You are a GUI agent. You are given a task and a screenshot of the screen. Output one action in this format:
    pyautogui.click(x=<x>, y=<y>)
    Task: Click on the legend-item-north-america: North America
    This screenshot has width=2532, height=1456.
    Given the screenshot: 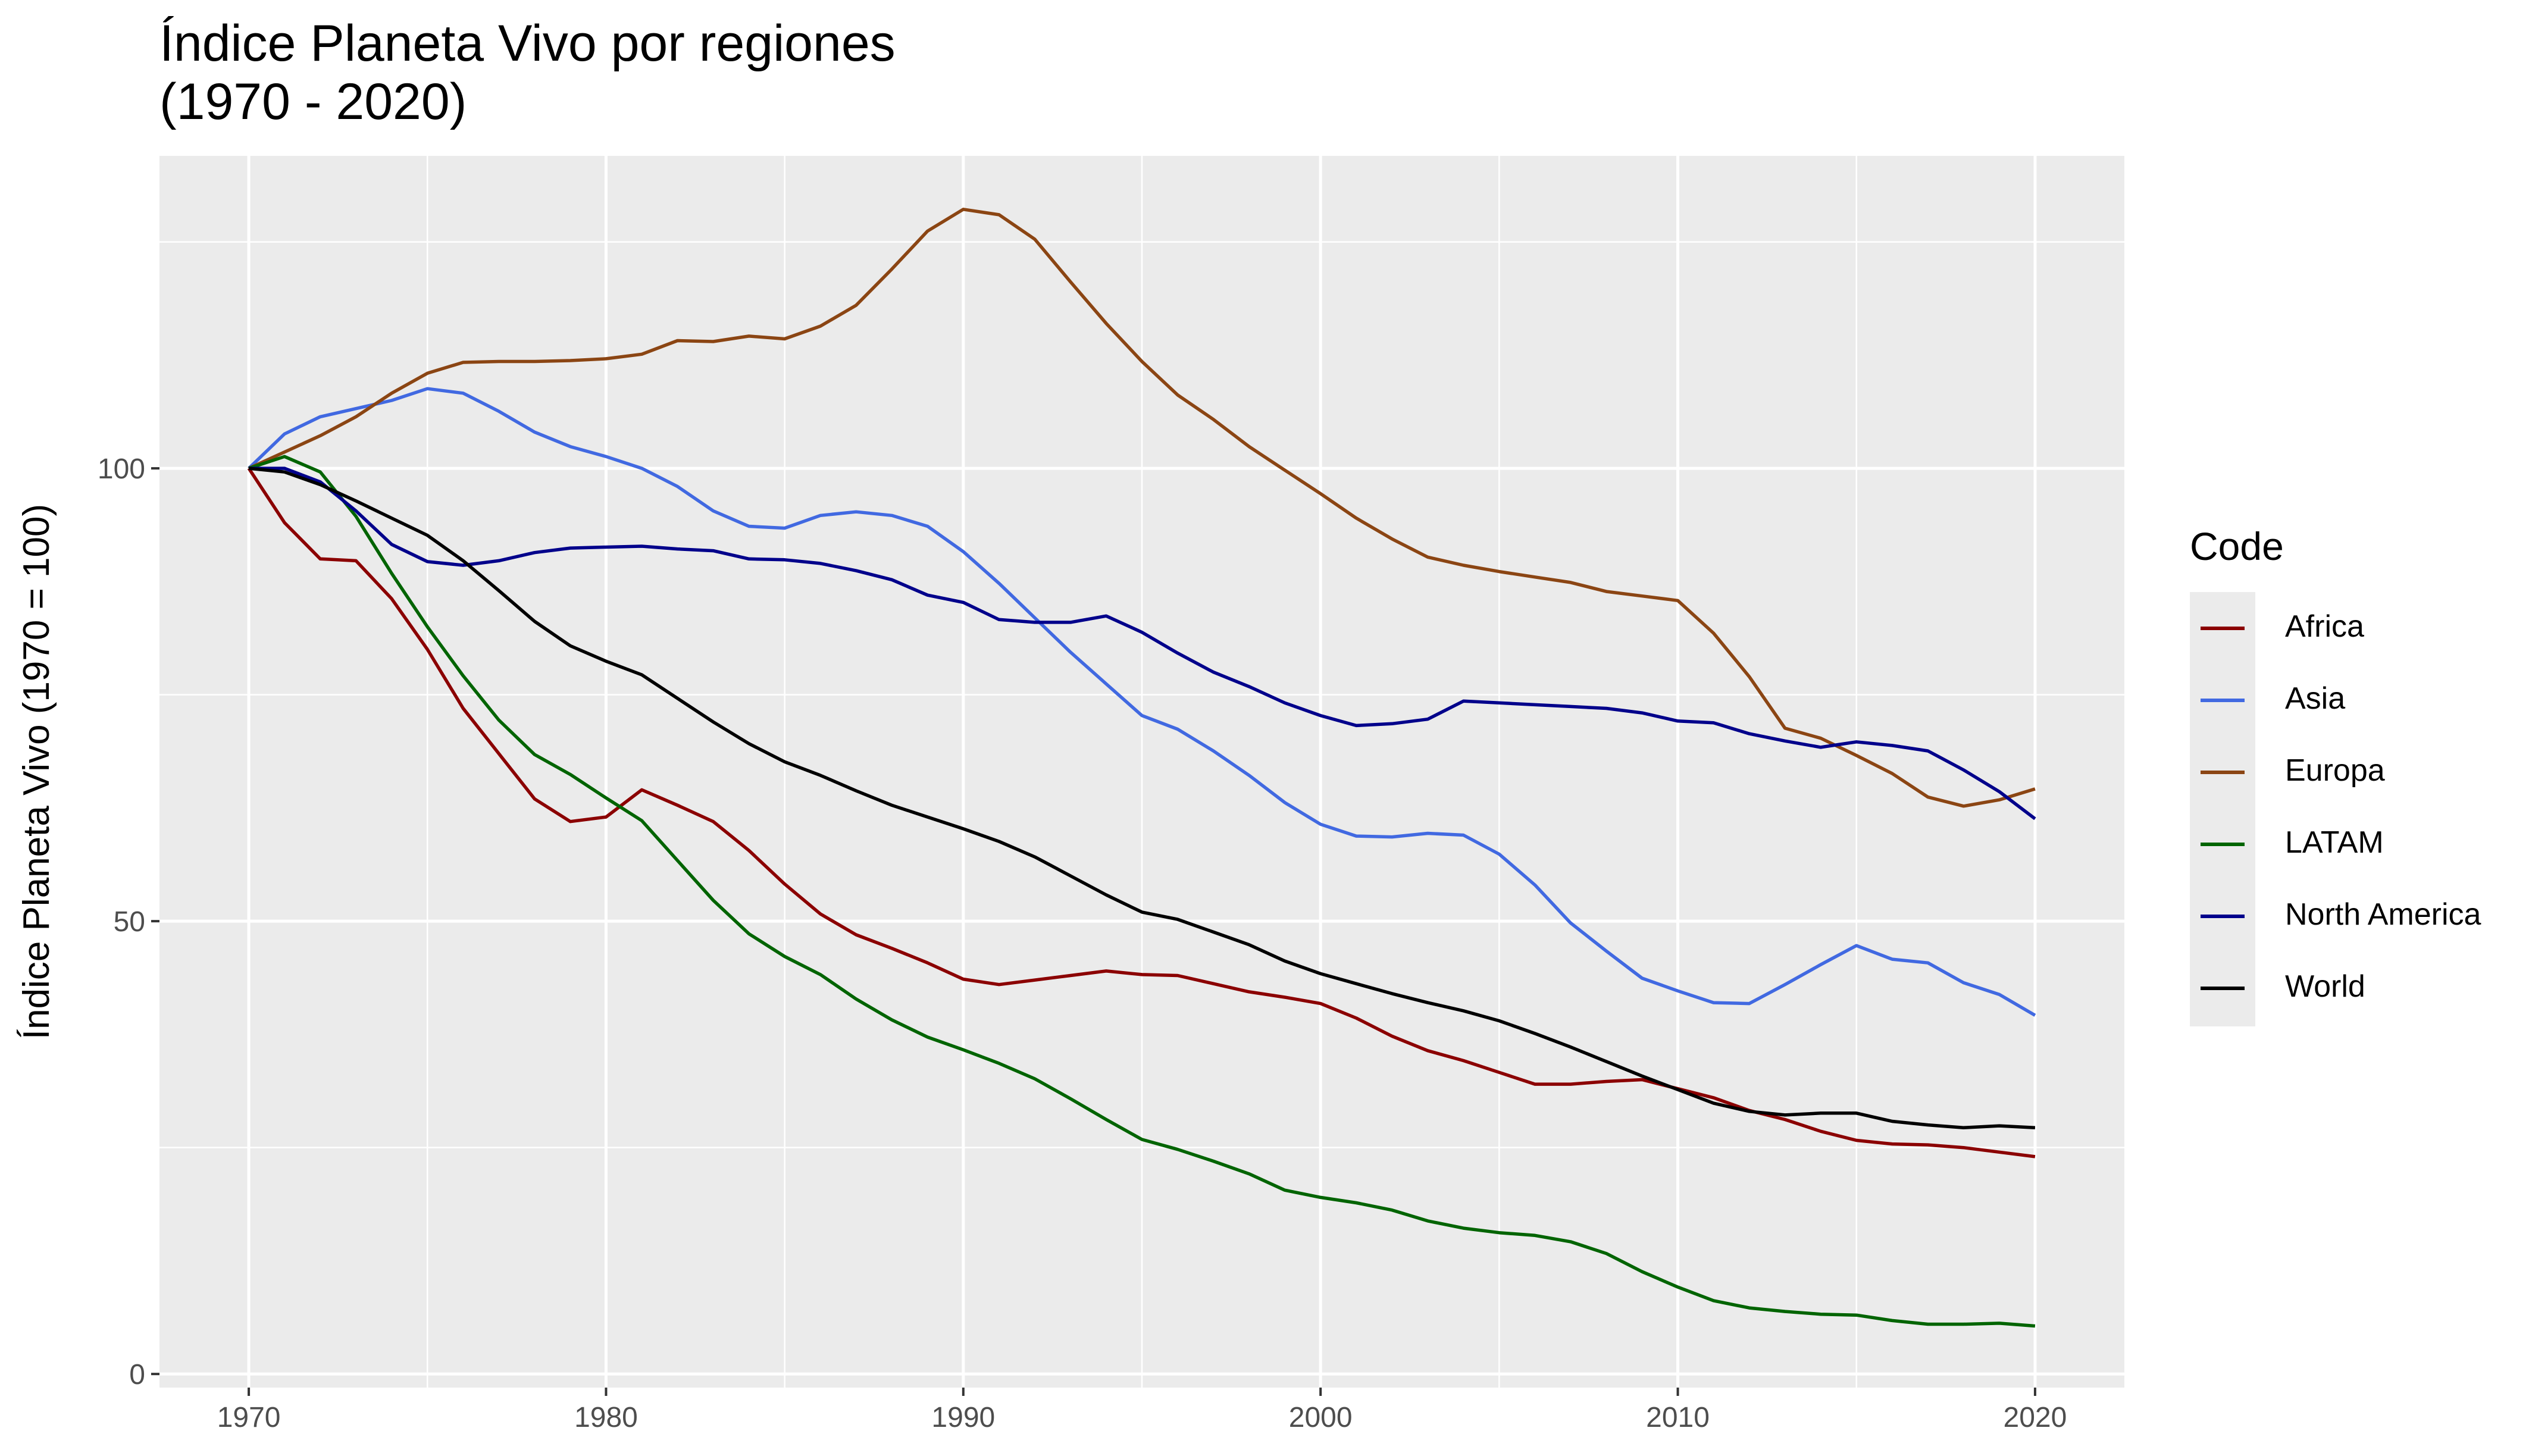 What is the action you would take?
    pyautogui.click(x=2361, y=915)
    